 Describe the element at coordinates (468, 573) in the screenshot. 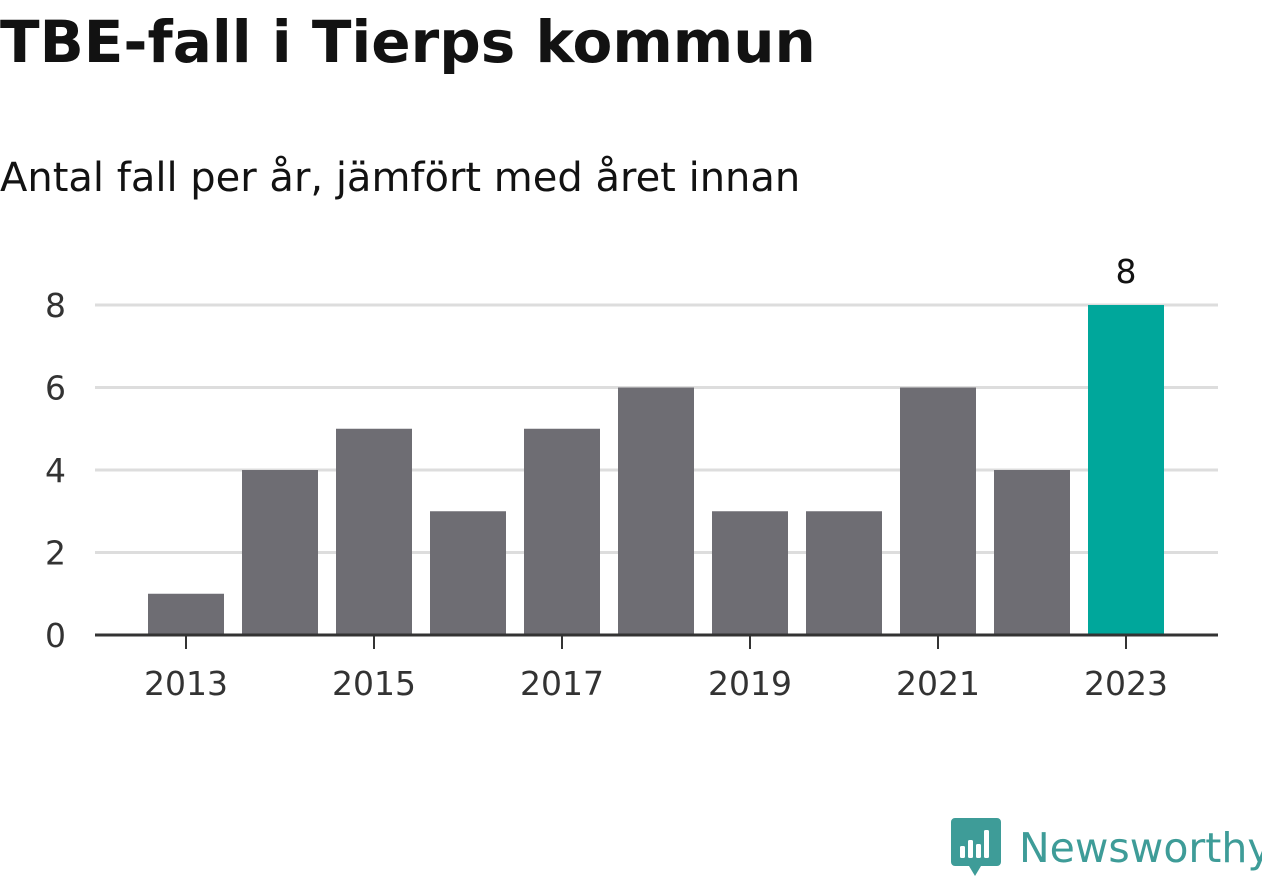

I see `bar-2016` at that location.